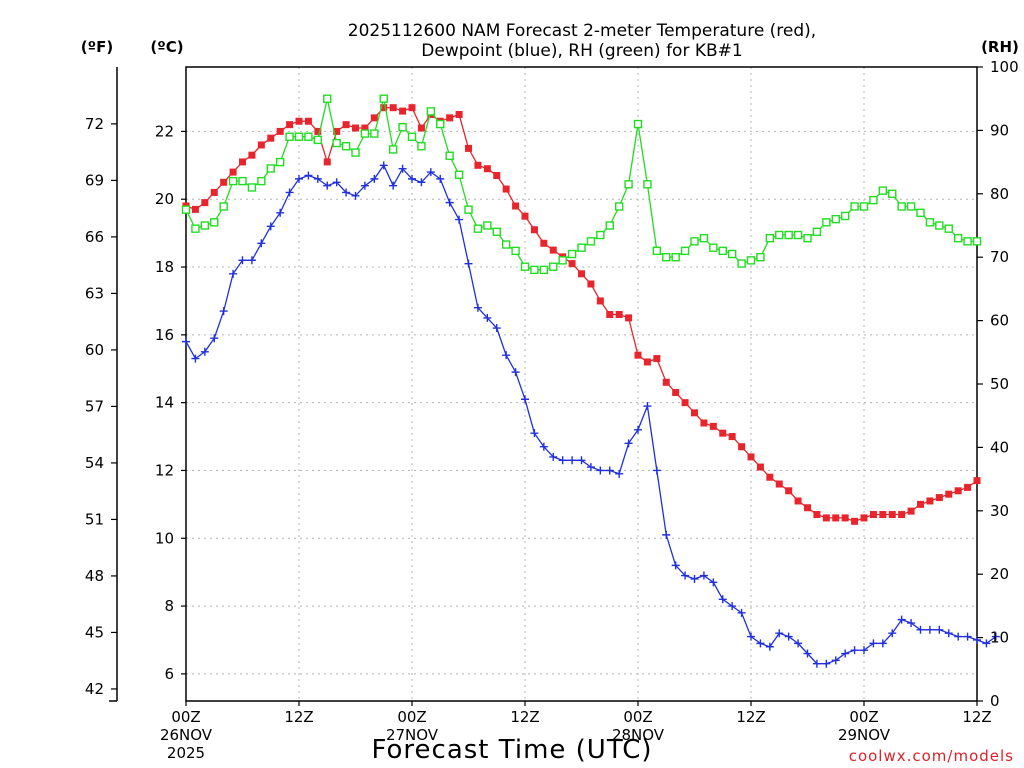 This screenshot has height=768, width=1024. What do you see at coordinates (94, 519) in the screenshot?
I see `fahrenheit-tick-label: 51` at bounding box center [94, 519].